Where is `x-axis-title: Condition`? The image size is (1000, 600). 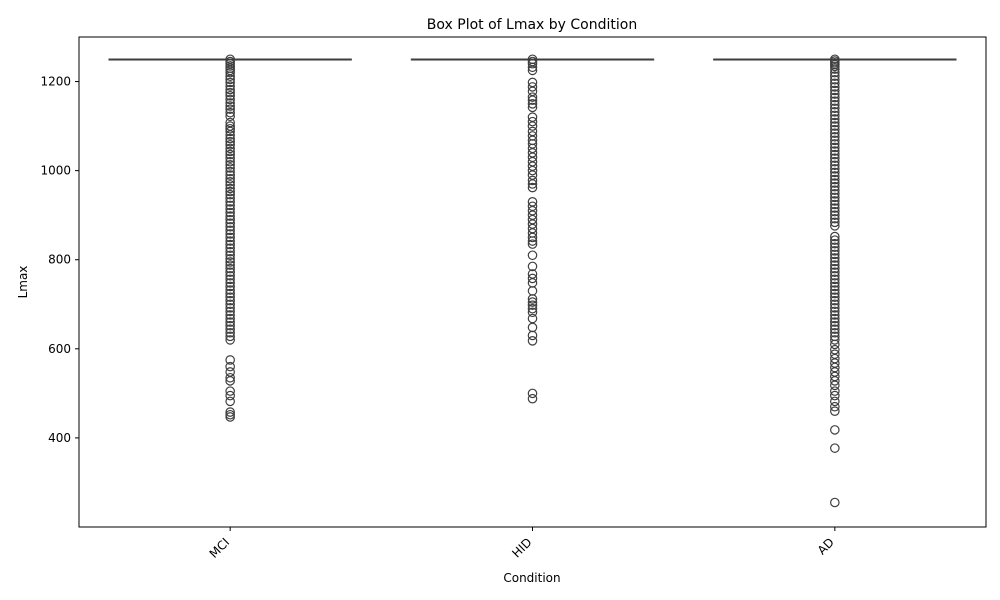 x-axis-title: Condition is located at coordinates (531, 578).